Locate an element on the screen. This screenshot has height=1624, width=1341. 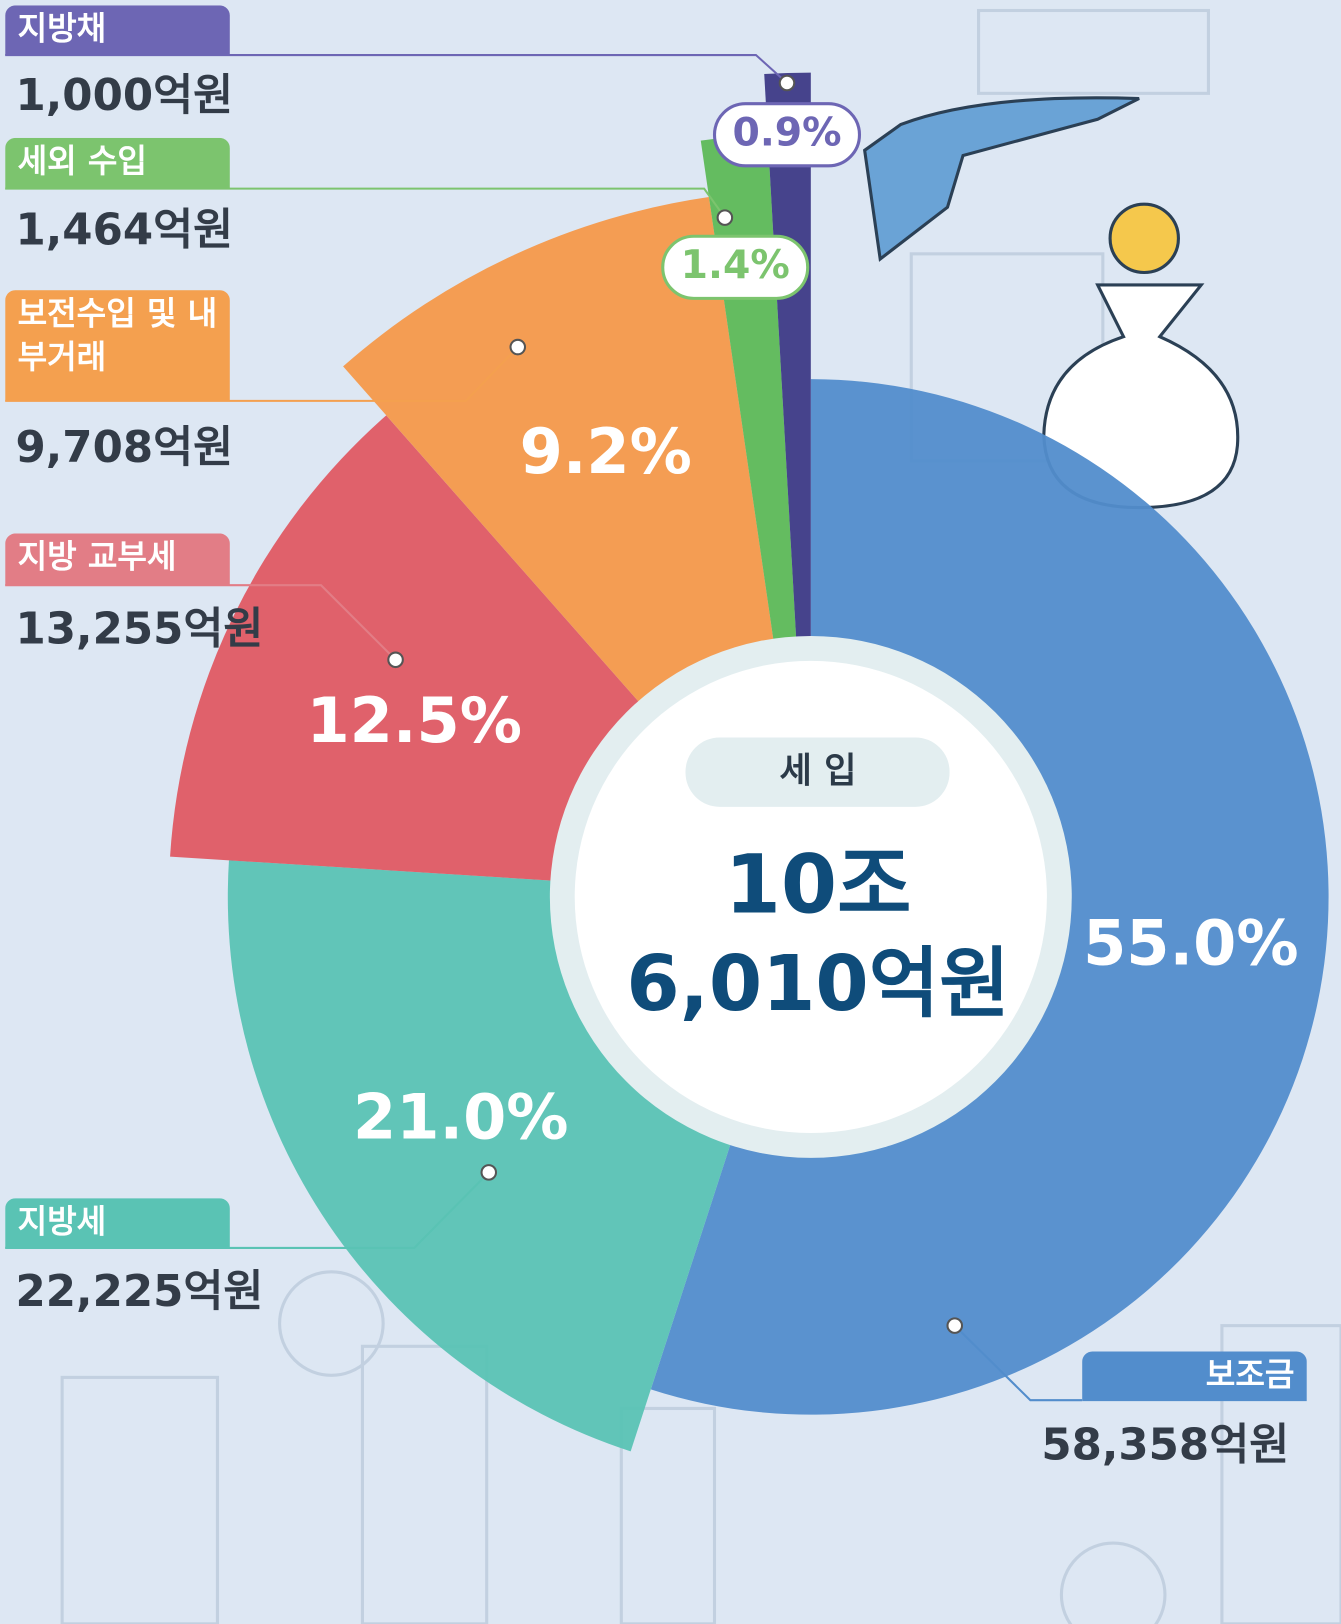
legend-label: 지방세 is located at coordinates (117, 1223).